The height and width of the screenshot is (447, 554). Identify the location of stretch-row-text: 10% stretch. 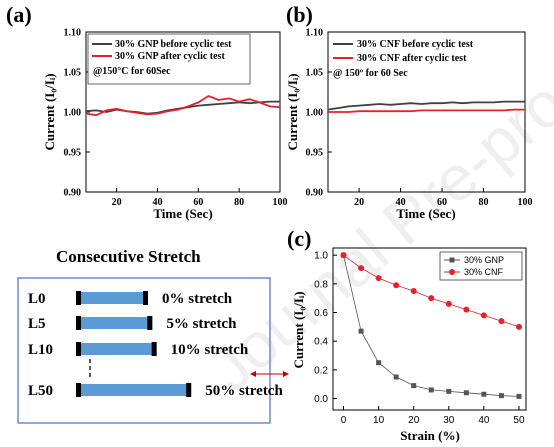
(210, 350).